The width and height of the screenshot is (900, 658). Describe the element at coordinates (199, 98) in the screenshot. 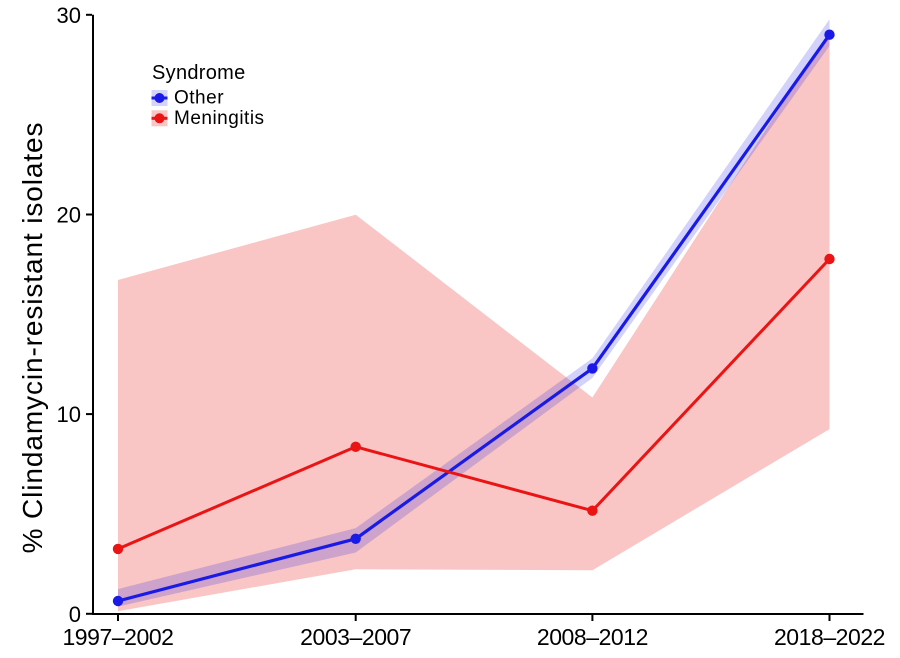

I see `svg-text: Other` at that location.